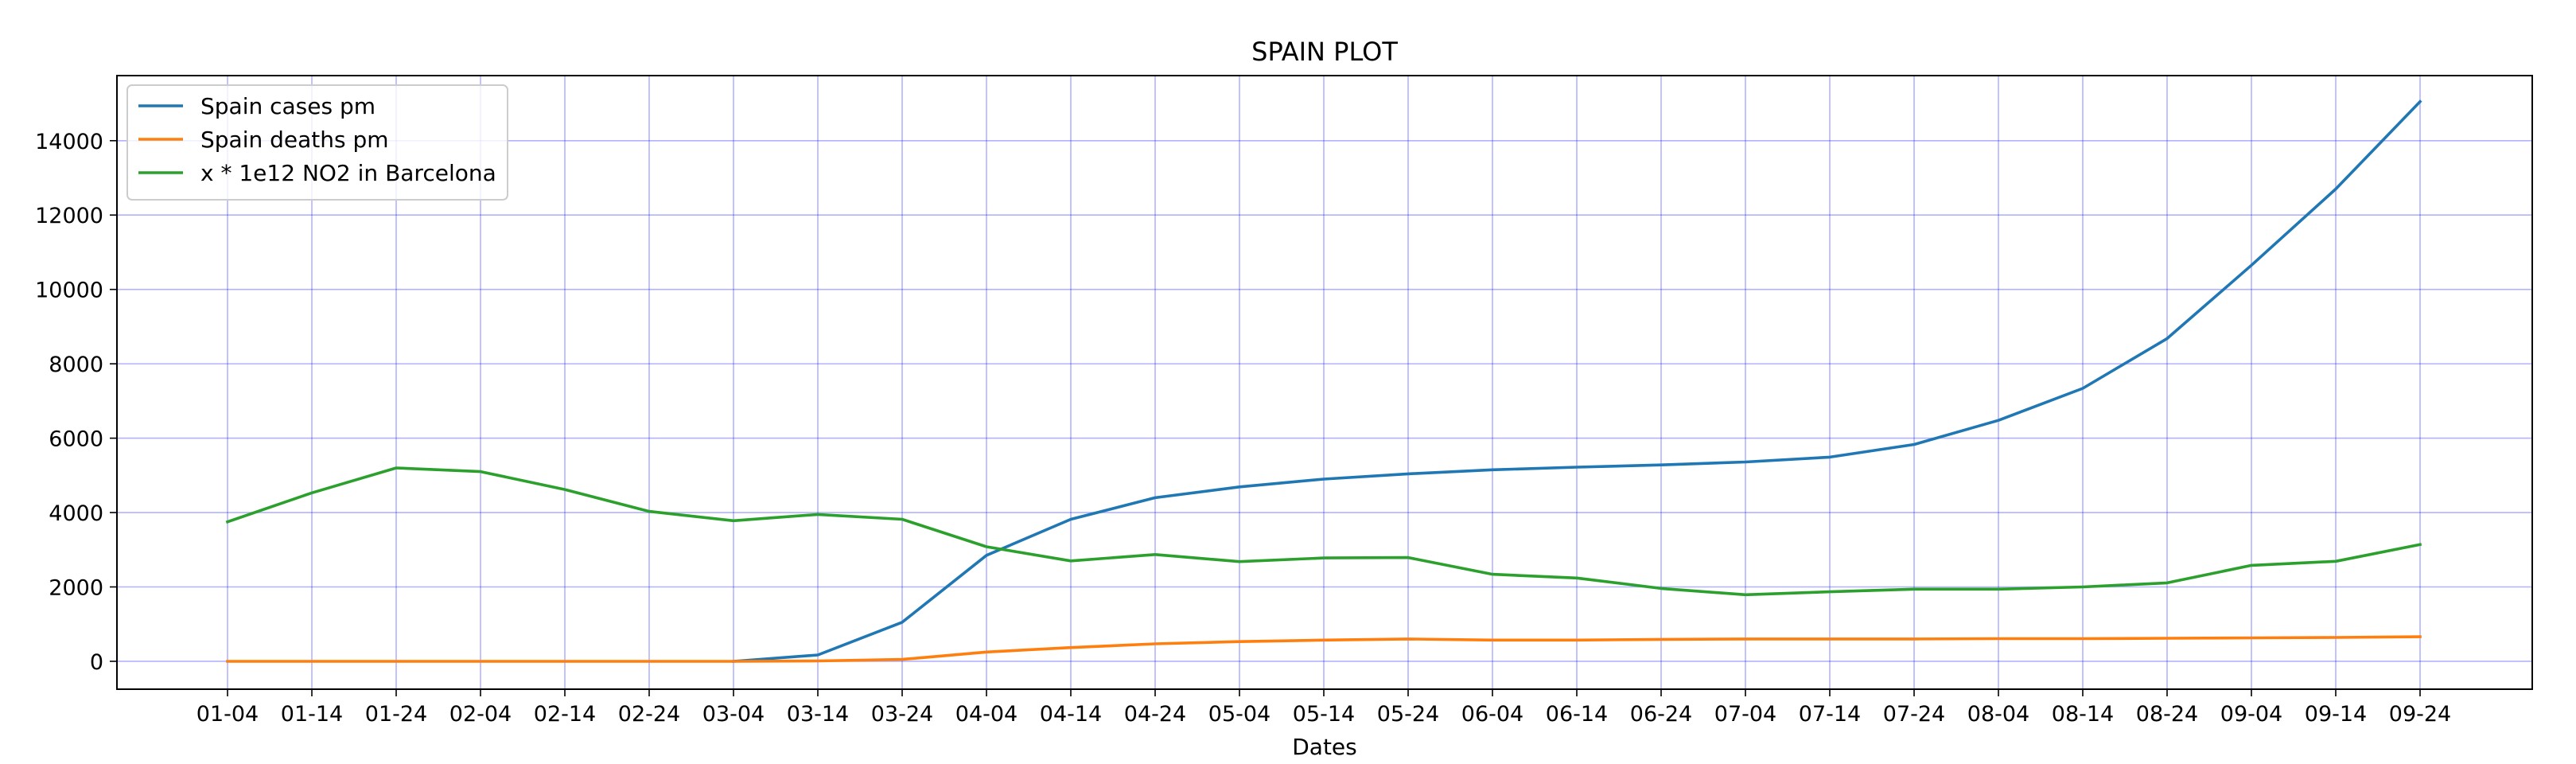  Describe the element at coordinates (76, 588) in the screenshot. I see `y-tick-label: 2000` at that location.